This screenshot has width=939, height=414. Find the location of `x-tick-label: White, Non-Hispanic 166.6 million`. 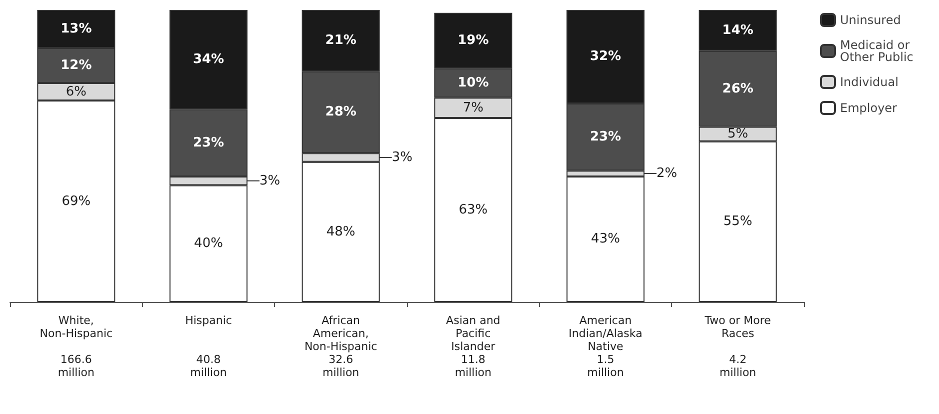

x-tick-label: White, Non-Hispanic 166.6 million is located at coordinates (76, 346).